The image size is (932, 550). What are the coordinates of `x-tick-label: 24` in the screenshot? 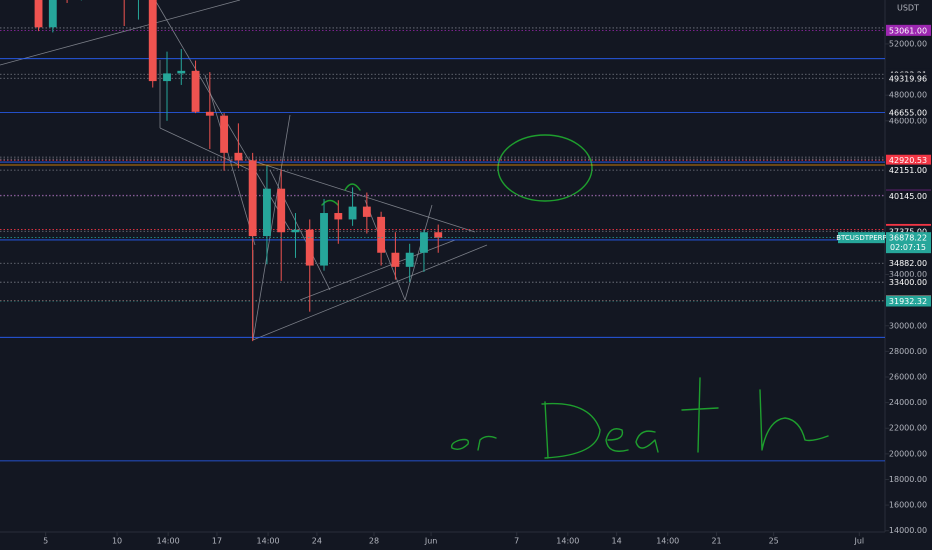 It's located at (317, 541).